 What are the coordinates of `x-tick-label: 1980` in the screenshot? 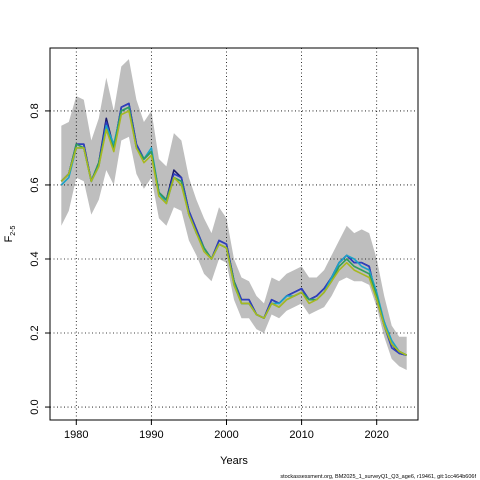 It's located at (76, 435).